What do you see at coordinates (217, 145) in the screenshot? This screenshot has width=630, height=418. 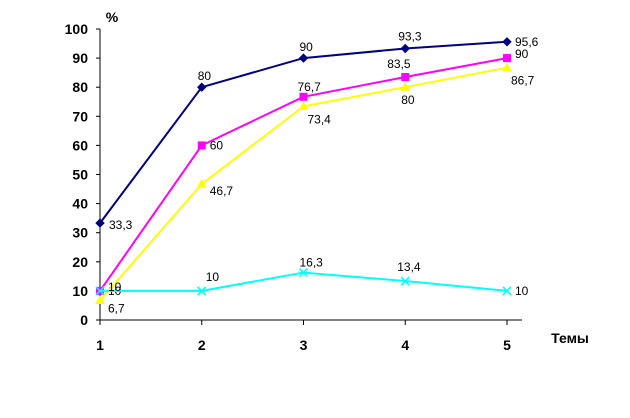 I see `series-2-label-2: 60` at bounding box center [217, 145].